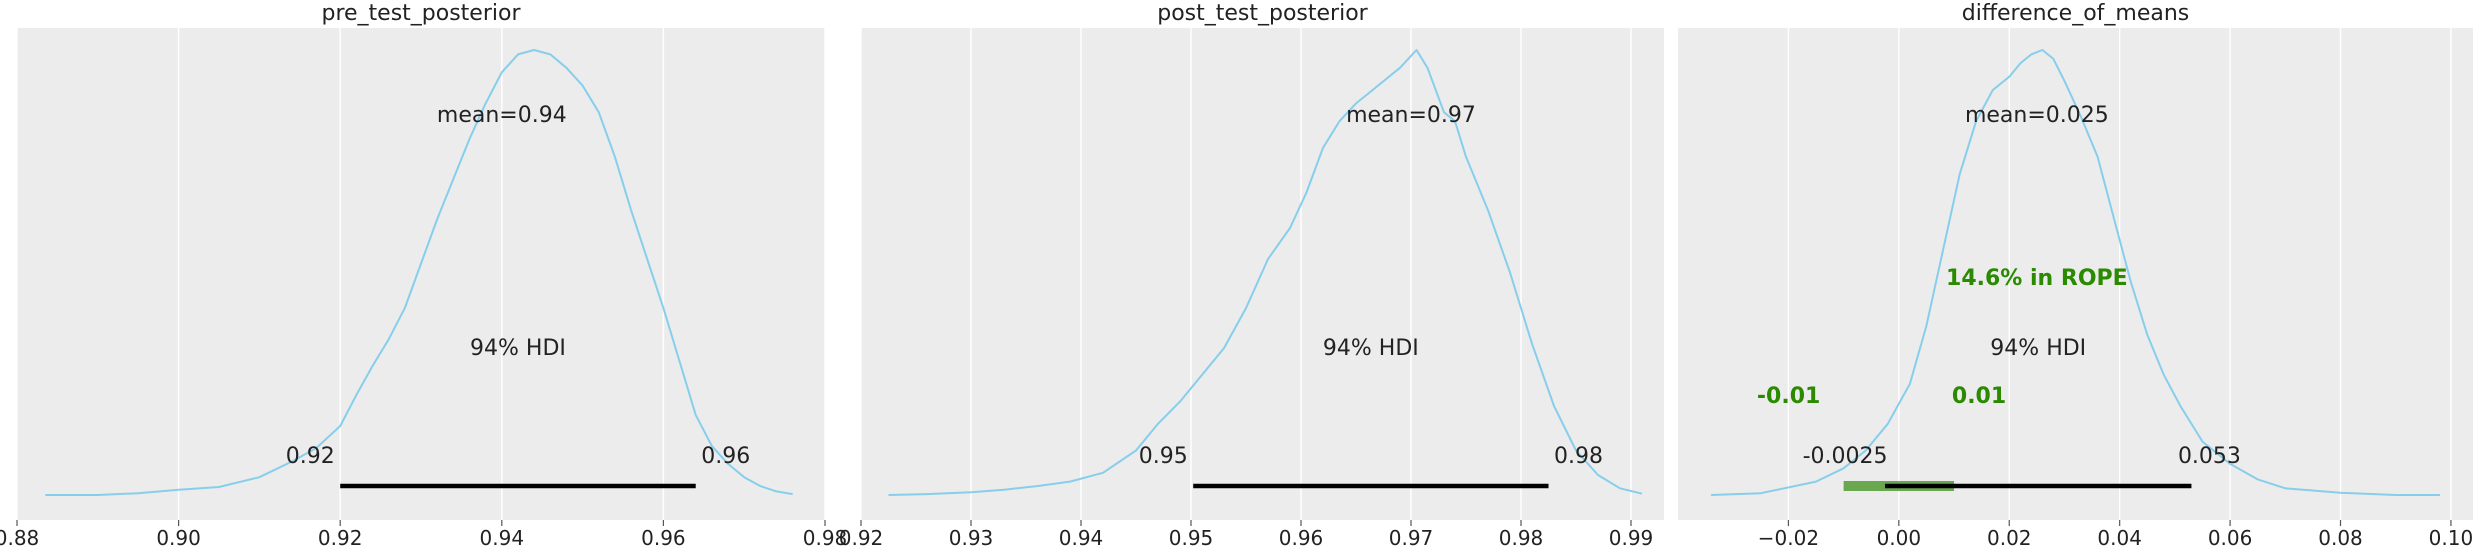 This screenshot has width=2484, height=552. Describe the element at coordinates (19, 538) in the screenshot. I see `x-tick-label: 0.88` at that location.